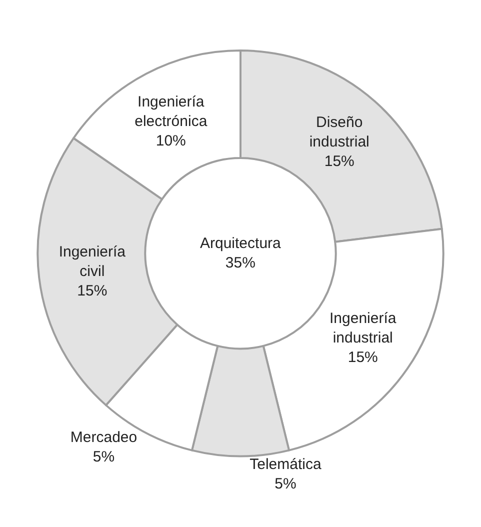 The width and height of the screenshot is (481, 527). Describe the element at coordinates (104, 437) in the screenshot. I see `slice-label: Mercadeo` at that location.